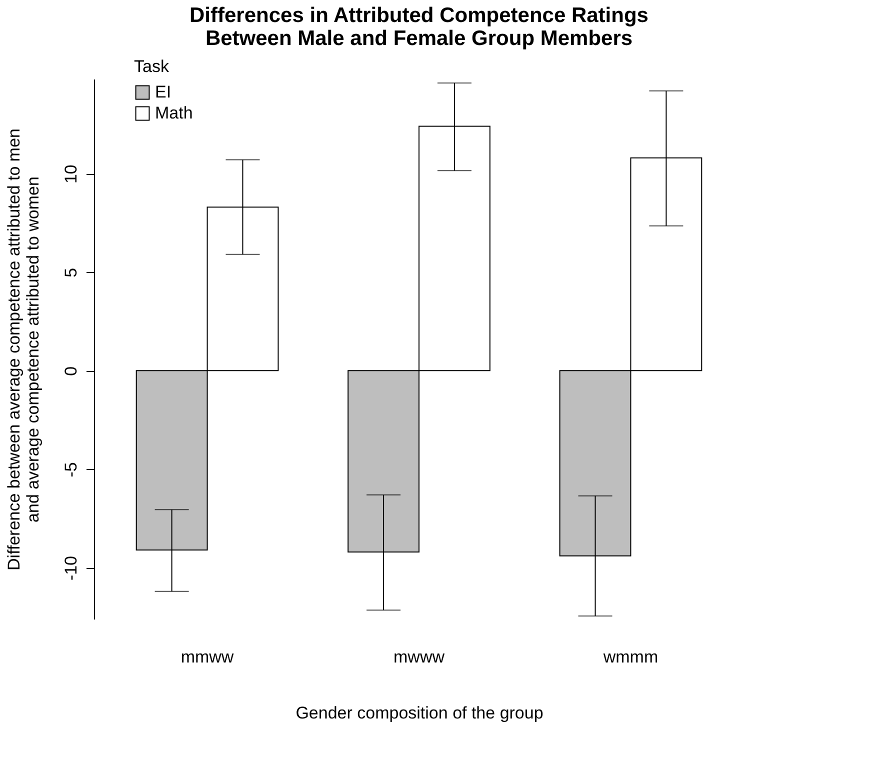  What do you see at coordinates (71, 371) in the screenshot?
I see `y-tick-label: 0` at bounding box center [71, 371].